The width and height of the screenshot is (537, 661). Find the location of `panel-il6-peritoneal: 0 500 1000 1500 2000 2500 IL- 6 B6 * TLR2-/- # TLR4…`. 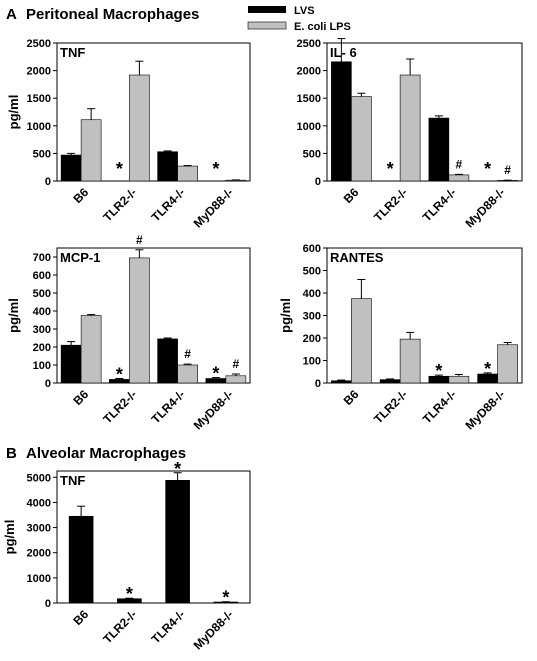

panel-il6-peritoneal: 0 500 1000 1500 2000 2500 IL- 6 B6 * TLR2-/- # TLR4… is located at coordinates (410, 134).